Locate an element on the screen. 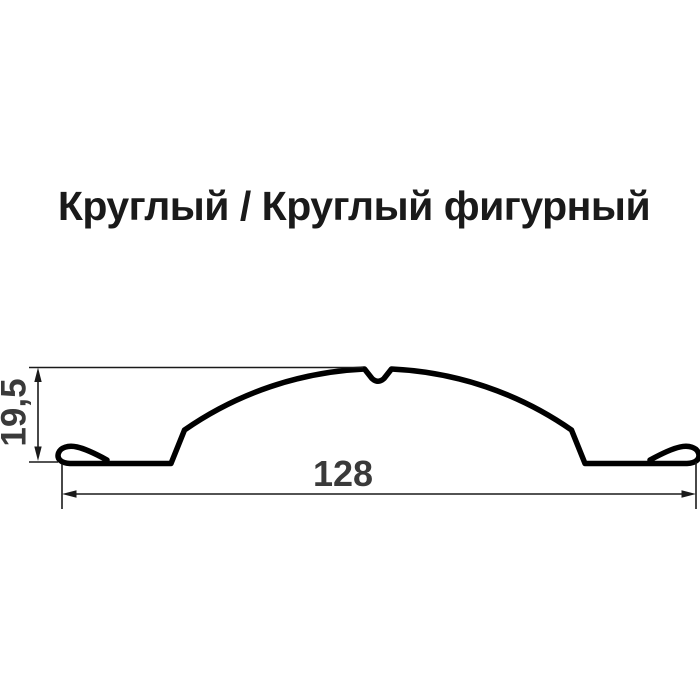 This screenshot has width=700, height=700. width-arrow-right-icon is located at coordinates (688, 494).